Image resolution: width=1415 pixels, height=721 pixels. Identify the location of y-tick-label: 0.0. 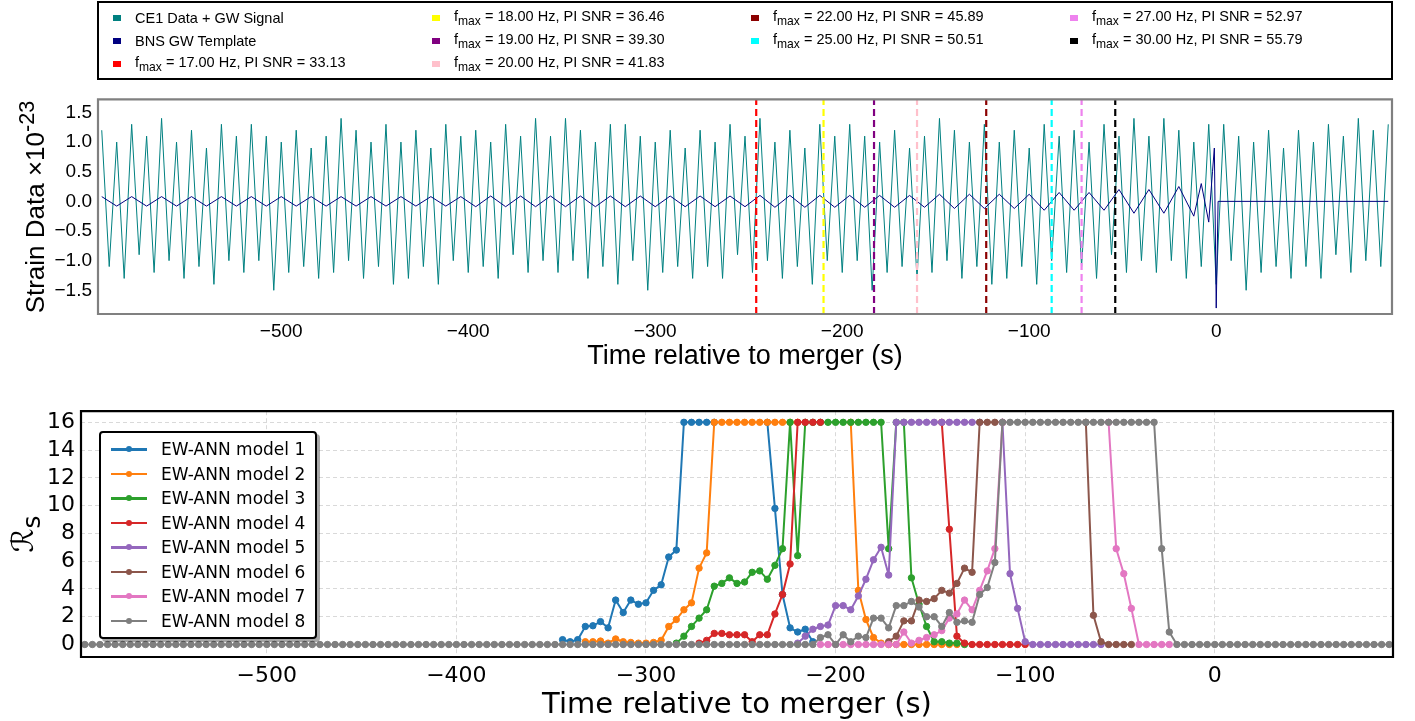
(78, 200).